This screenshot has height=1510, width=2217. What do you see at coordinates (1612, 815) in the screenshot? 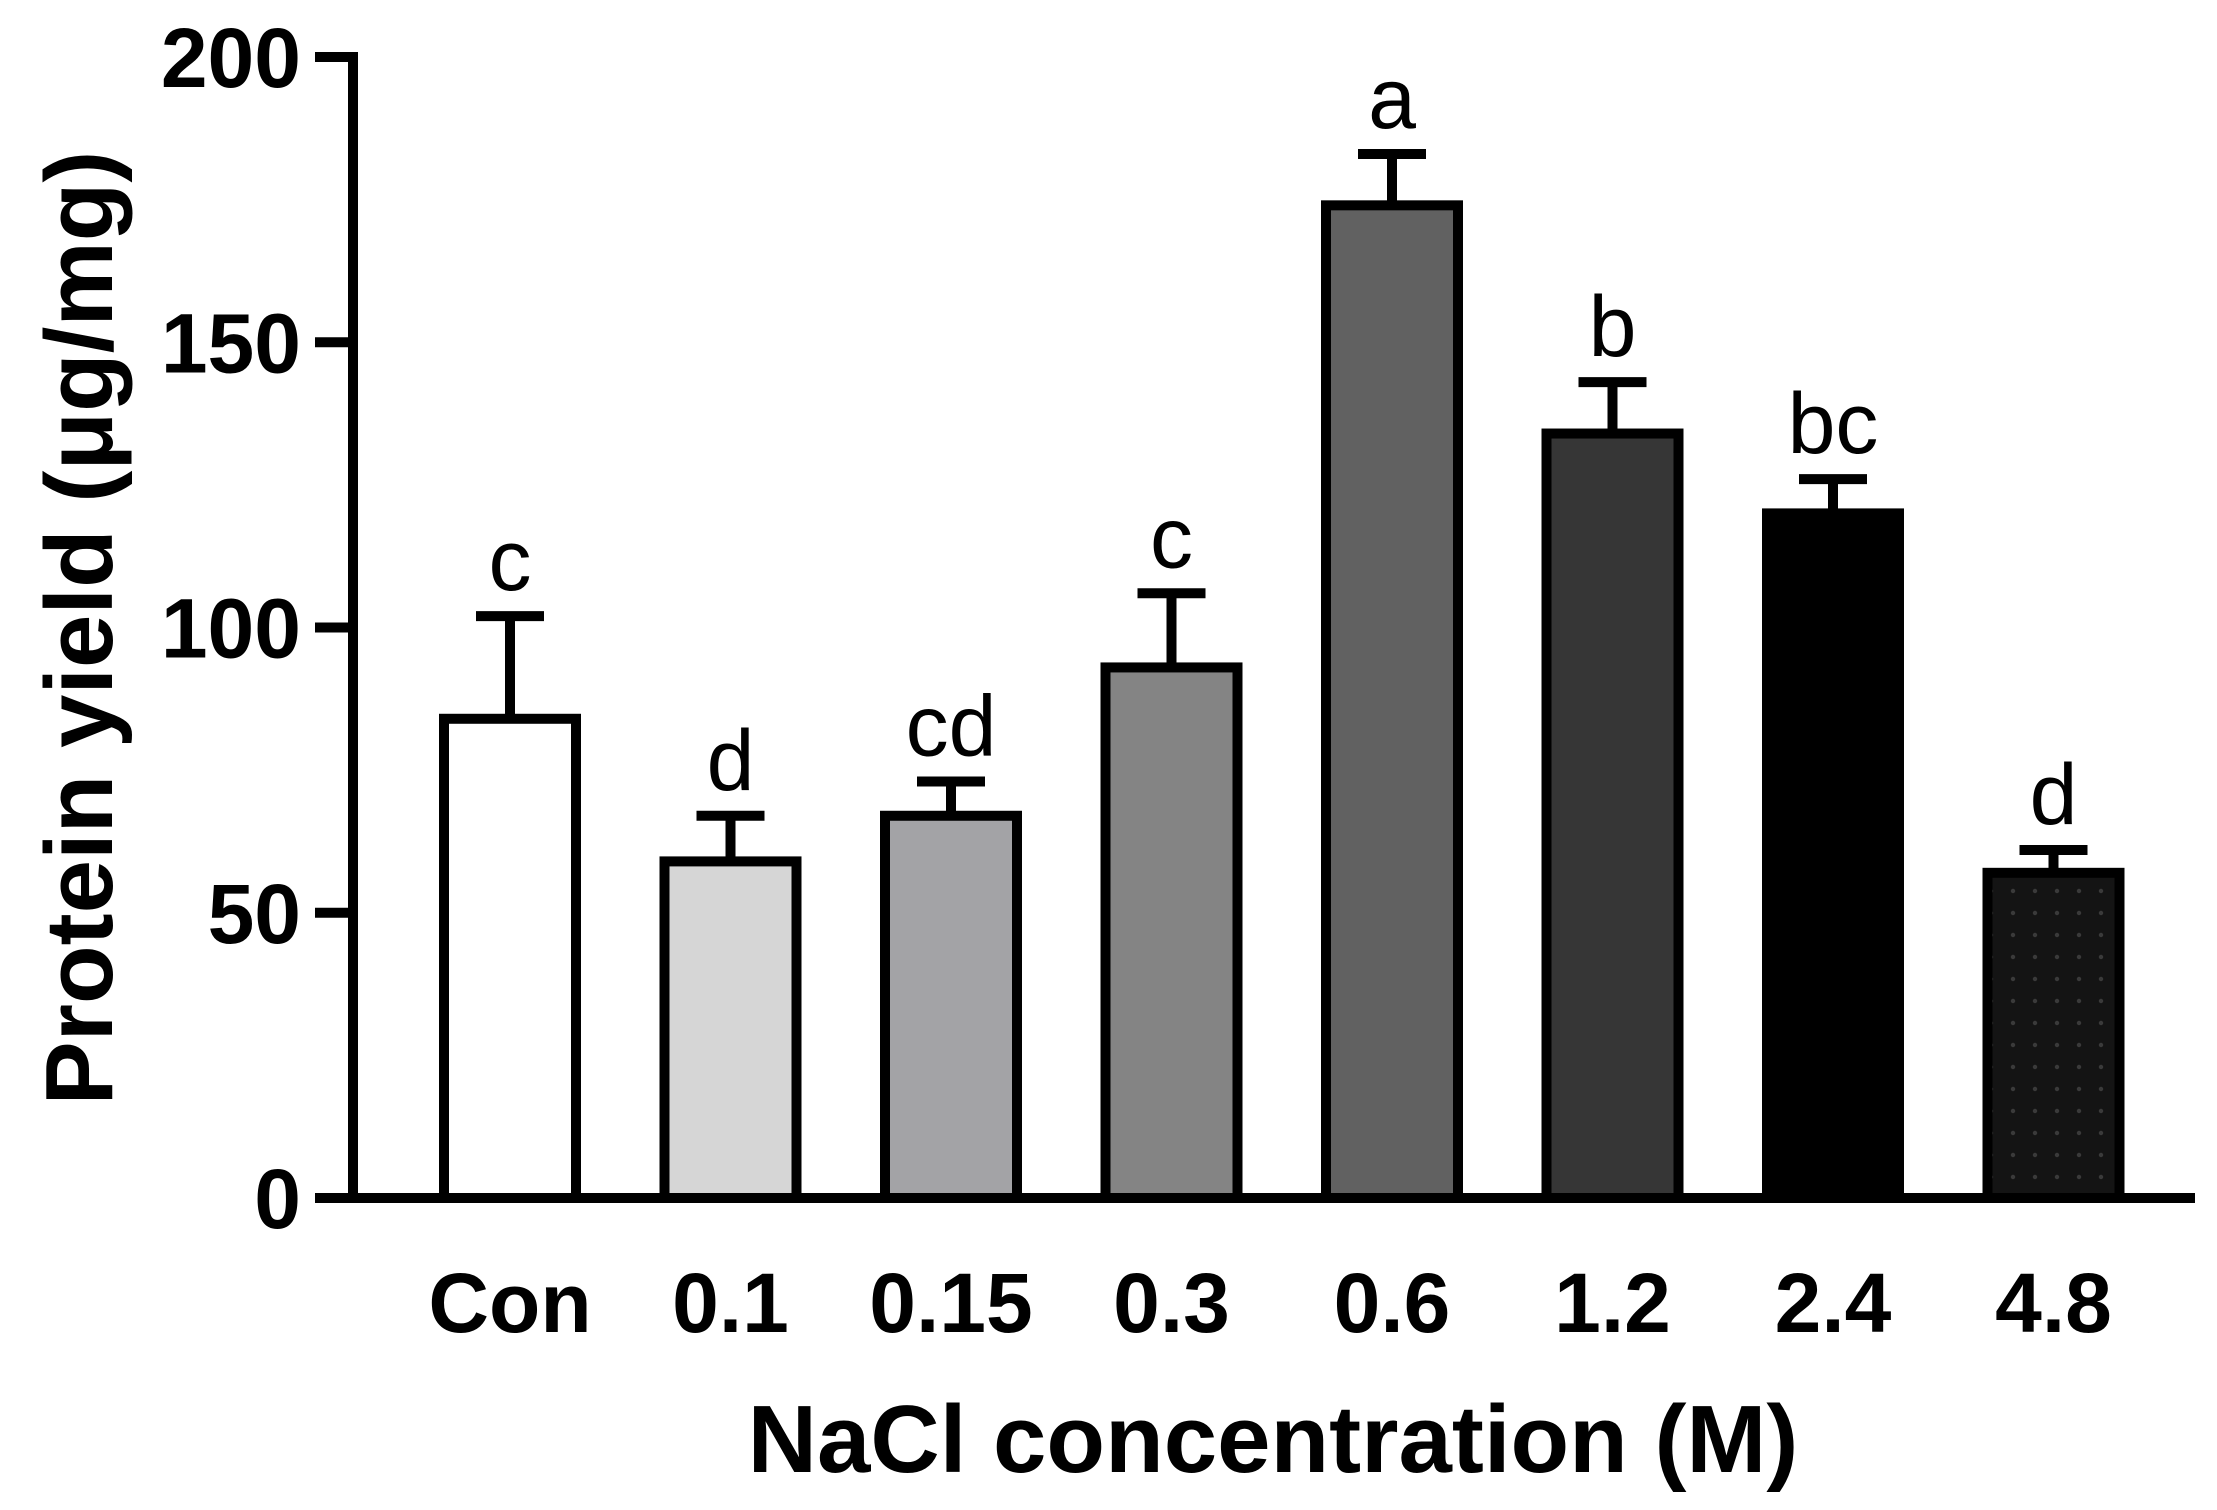
I see `bar-1.2` at bounding box center [1612, 815].